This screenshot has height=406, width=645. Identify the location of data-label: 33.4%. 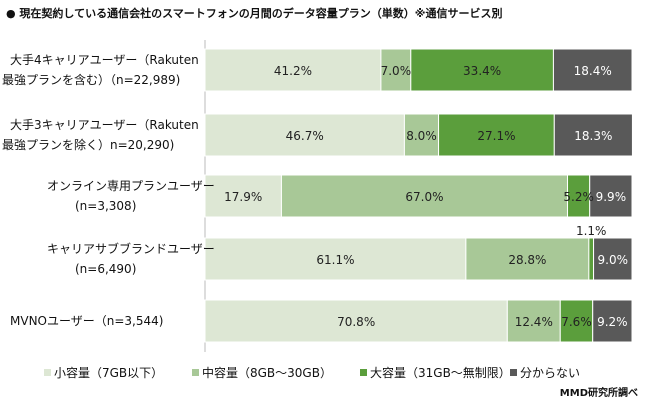
(482, 71).